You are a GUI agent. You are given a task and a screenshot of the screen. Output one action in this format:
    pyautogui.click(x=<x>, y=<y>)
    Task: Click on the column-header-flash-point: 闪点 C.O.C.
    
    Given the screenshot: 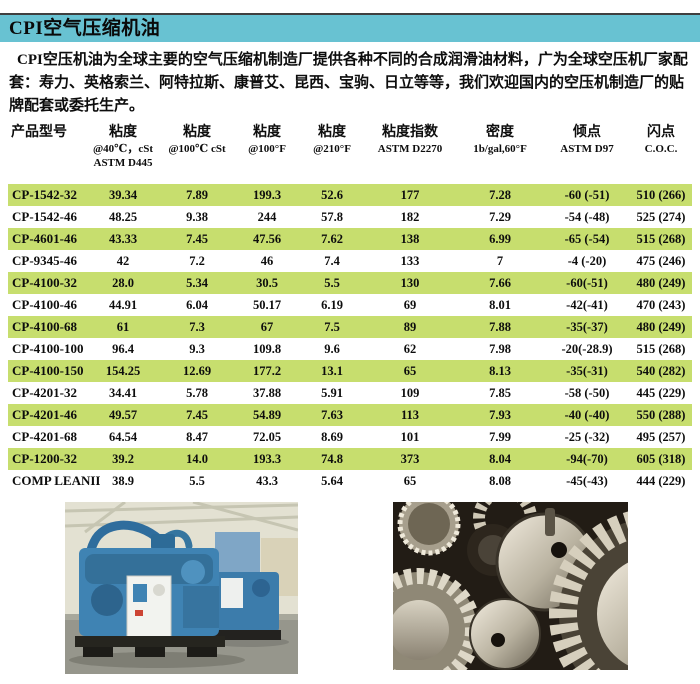 What is the action you would take?
    pyautogui.click(x=661, y=140)
    